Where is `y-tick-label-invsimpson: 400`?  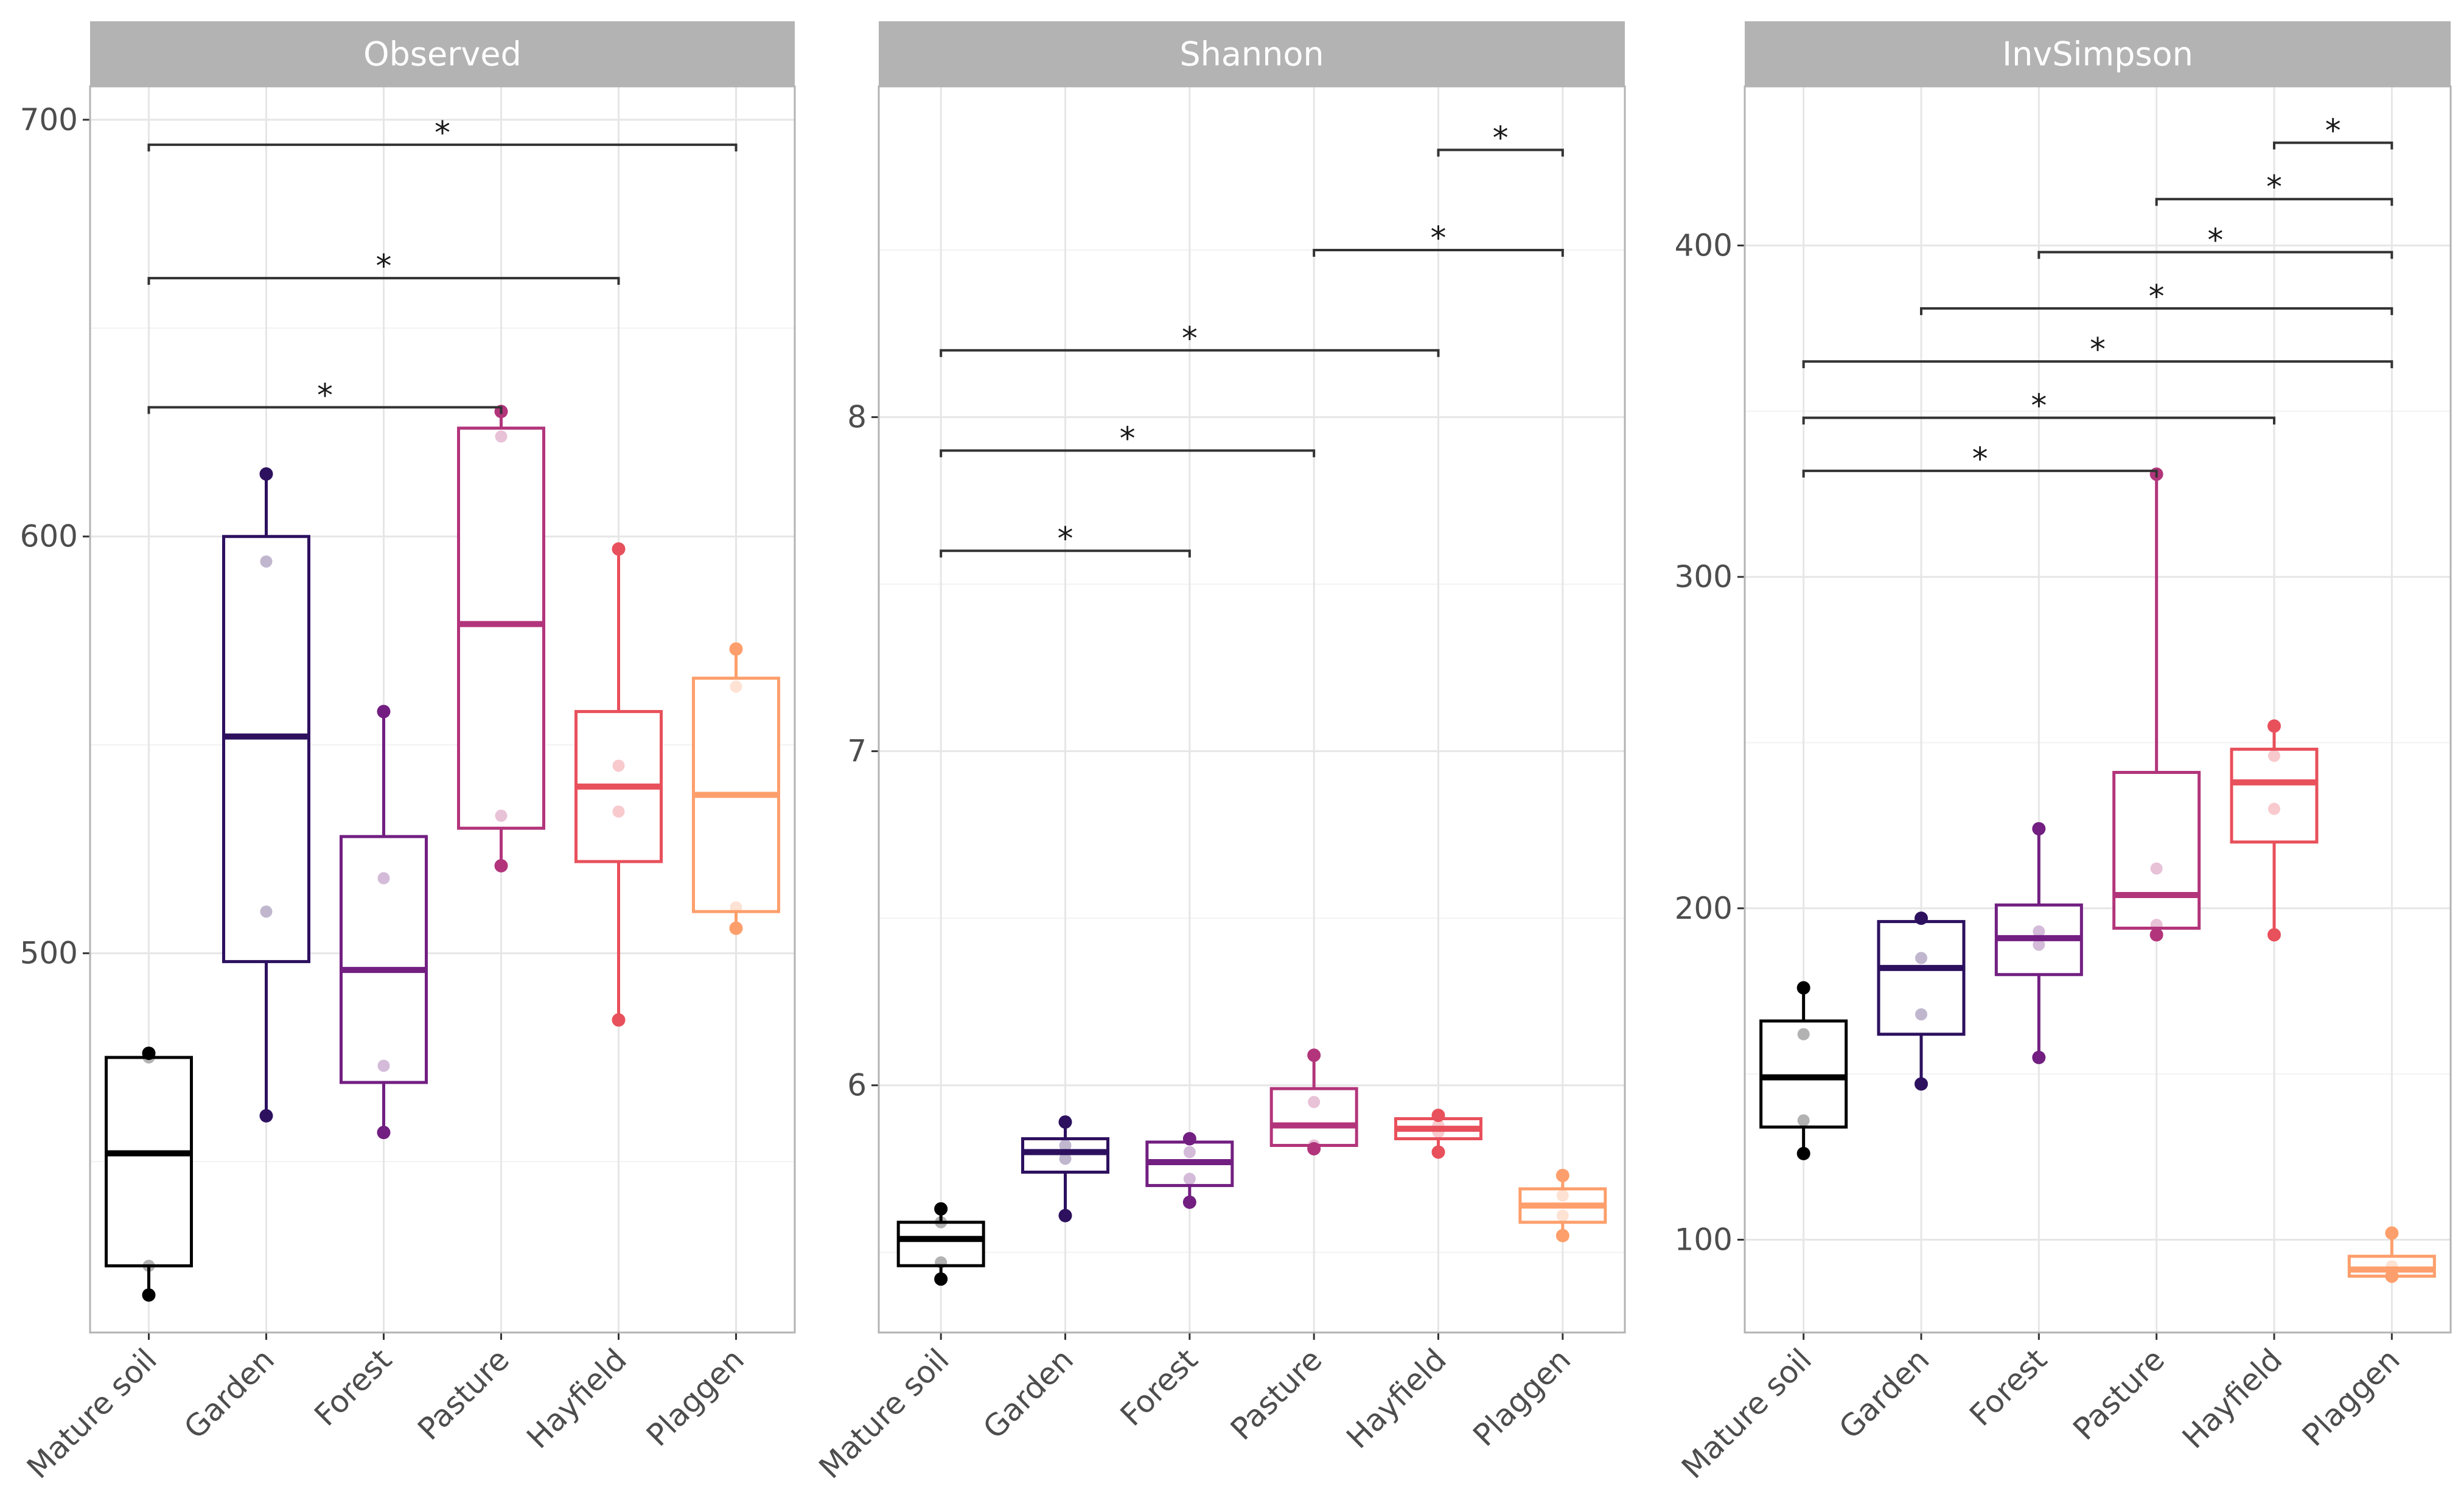 y-tick-label-invsimpson: 400 is located at coordinates (1704, 245).